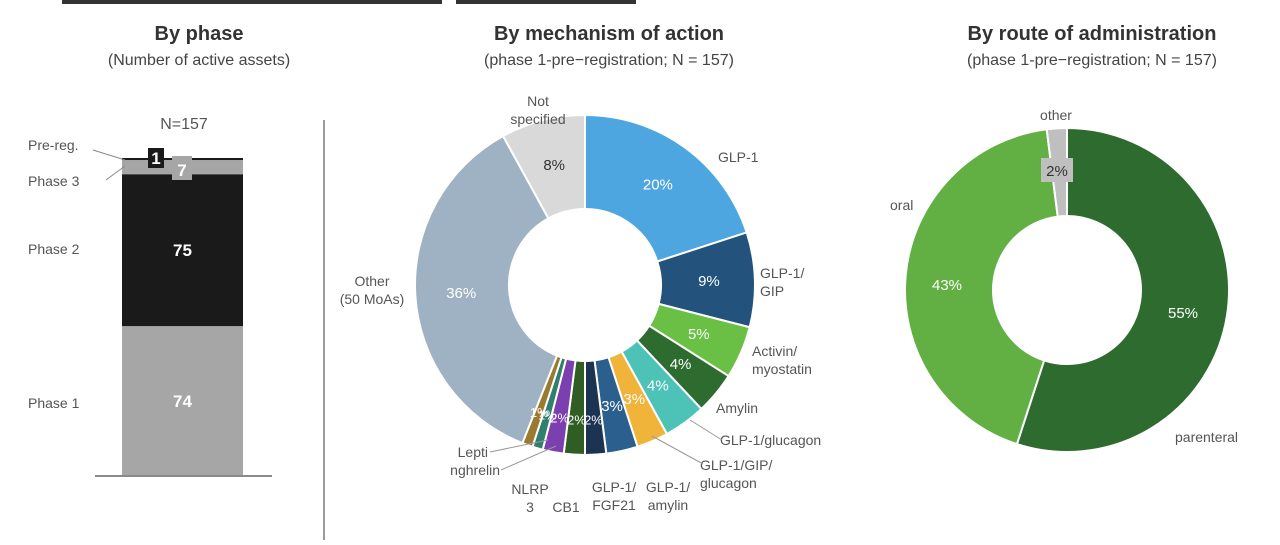 The height and width of the screenshot is (545, 1280). I want to click on slice-category-label: GLP-1/amylin, so click(668, 496).